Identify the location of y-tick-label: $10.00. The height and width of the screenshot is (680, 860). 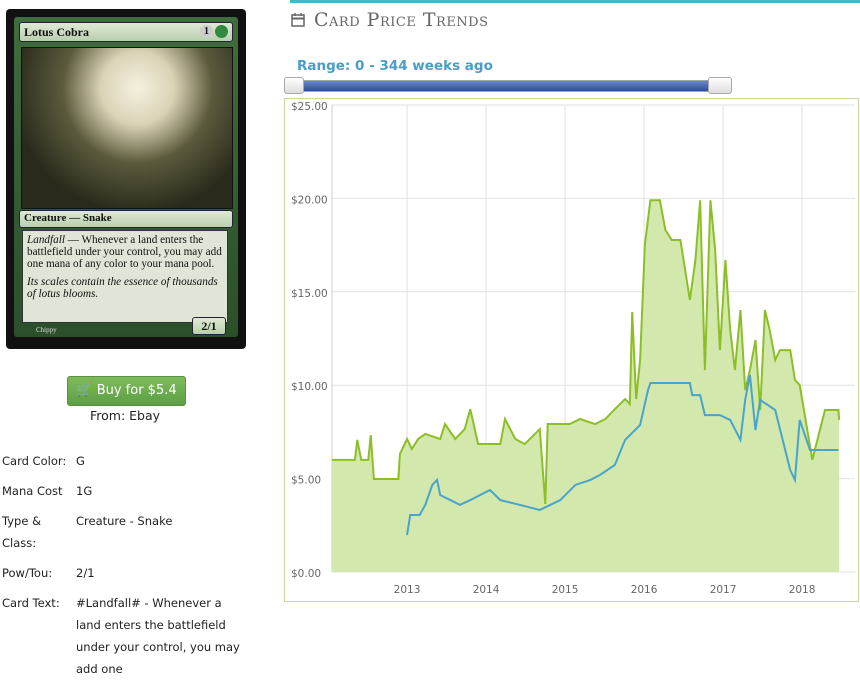
(309, 387).